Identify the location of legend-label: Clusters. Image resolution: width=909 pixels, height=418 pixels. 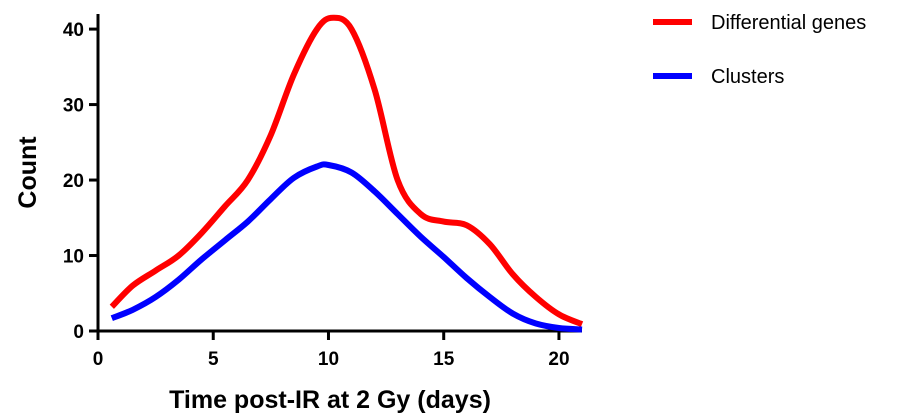
(747, 77).